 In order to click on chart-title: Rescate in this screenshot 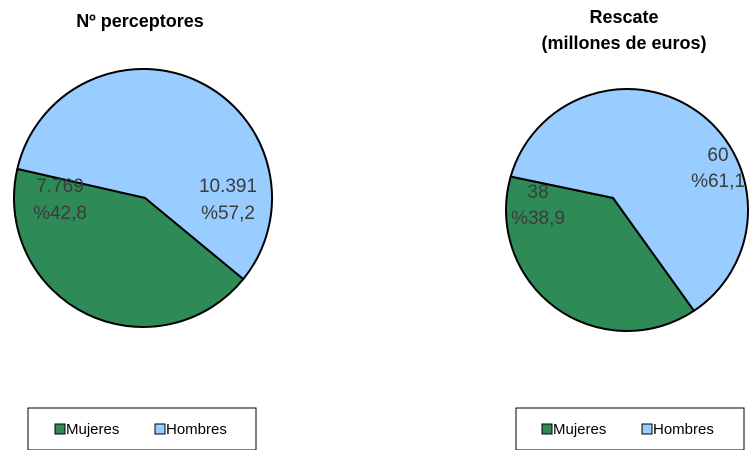, I will do `click(623, 17)`.